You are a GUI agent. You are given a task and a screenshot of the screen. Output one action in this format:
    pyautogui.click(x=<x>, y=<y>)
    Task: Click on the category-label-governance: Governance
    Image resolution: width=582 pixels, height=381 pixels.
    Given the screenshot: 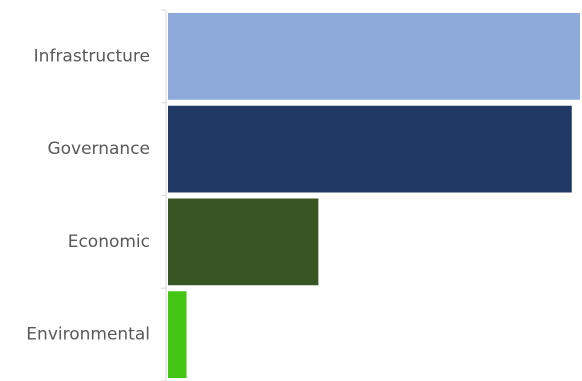 What is the action you would take?
    pyautogui.click(x=98, y=149)
    